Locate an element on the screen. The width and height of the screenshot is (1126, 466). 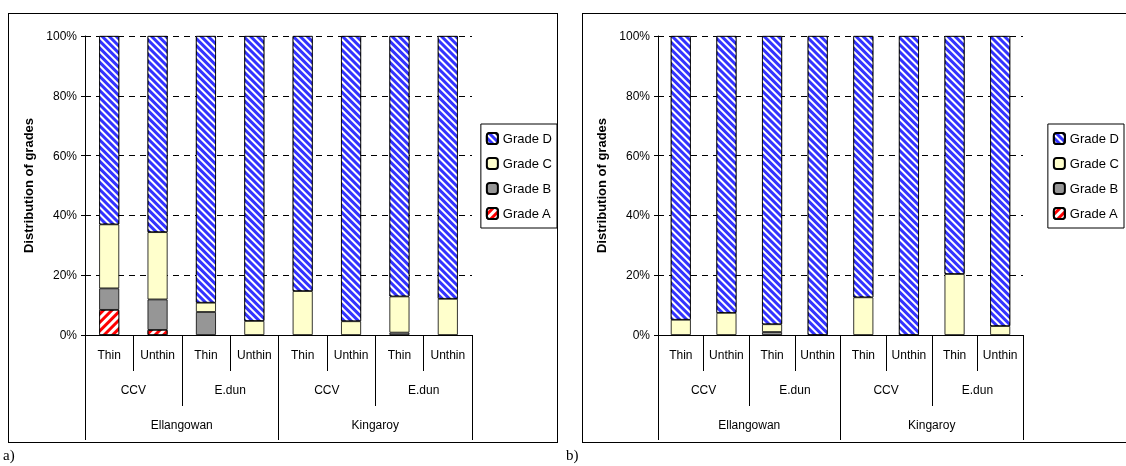
text: b) is located at coordinates (572, 455).